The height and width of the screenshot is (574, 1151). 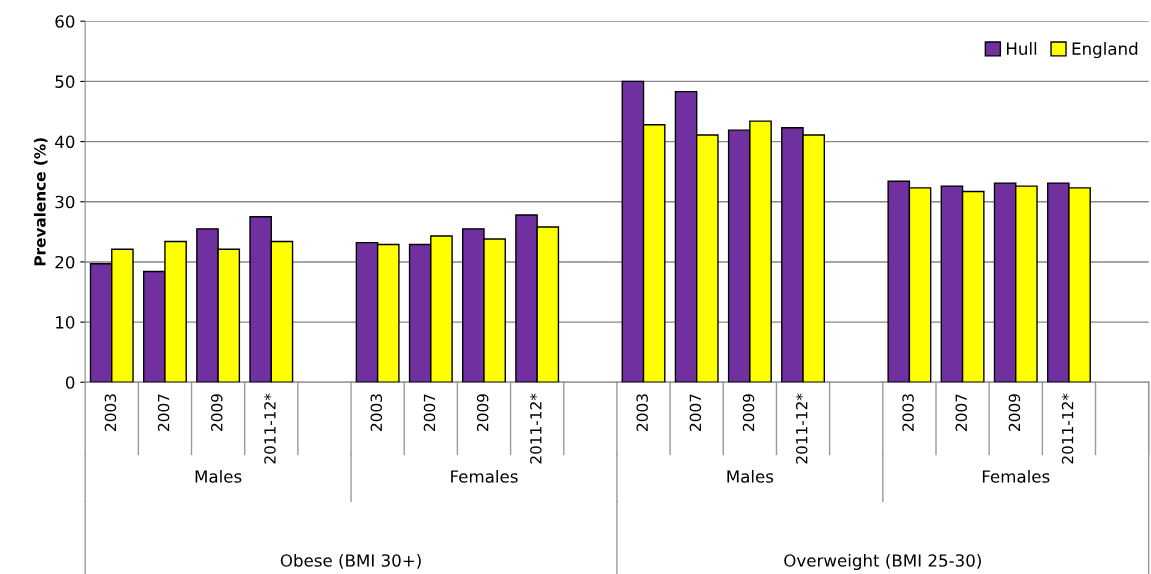 I want to click on y-tick-label: 40, so click(x=65, y=142).